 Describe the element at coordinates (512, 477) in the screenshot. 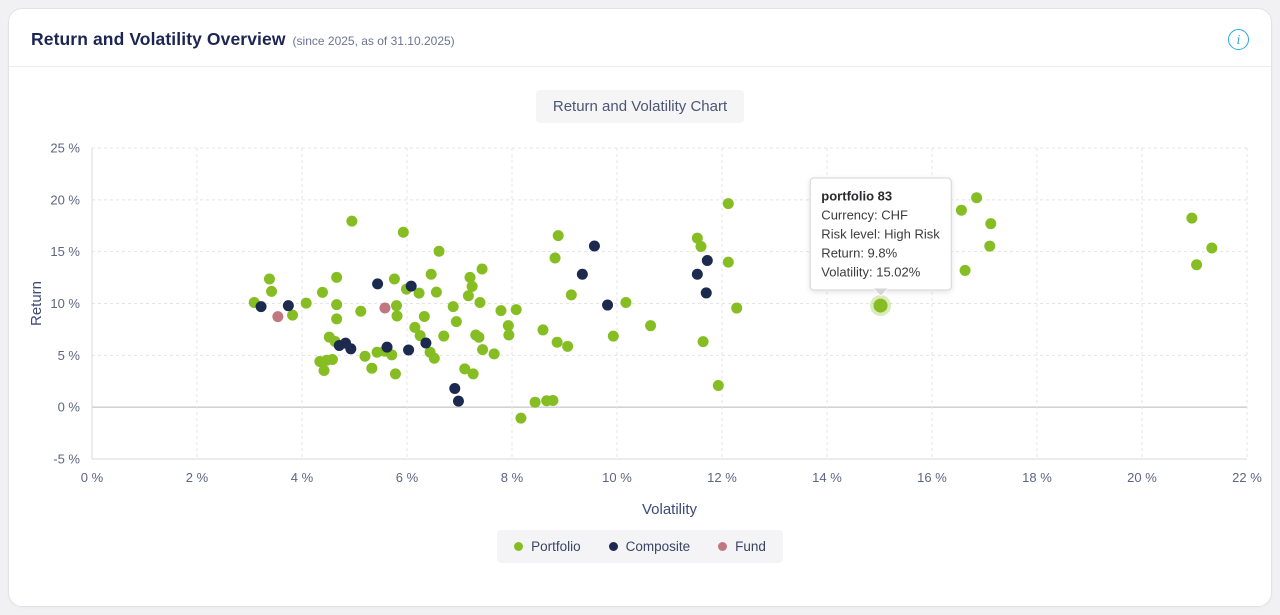

I see `x-tick-label: 8 %` at that location.